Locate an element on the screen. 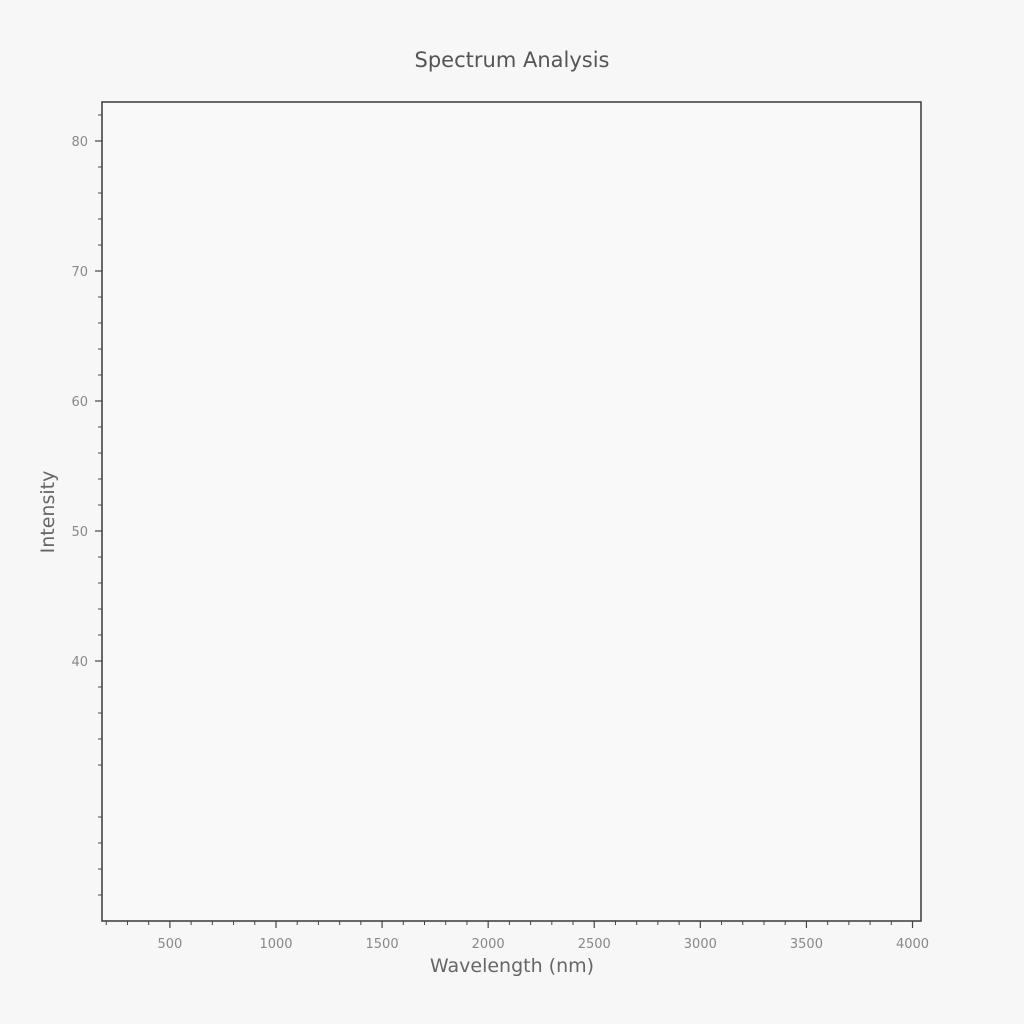  x-tick-label: 3500 is located at coordinates (806, 944).